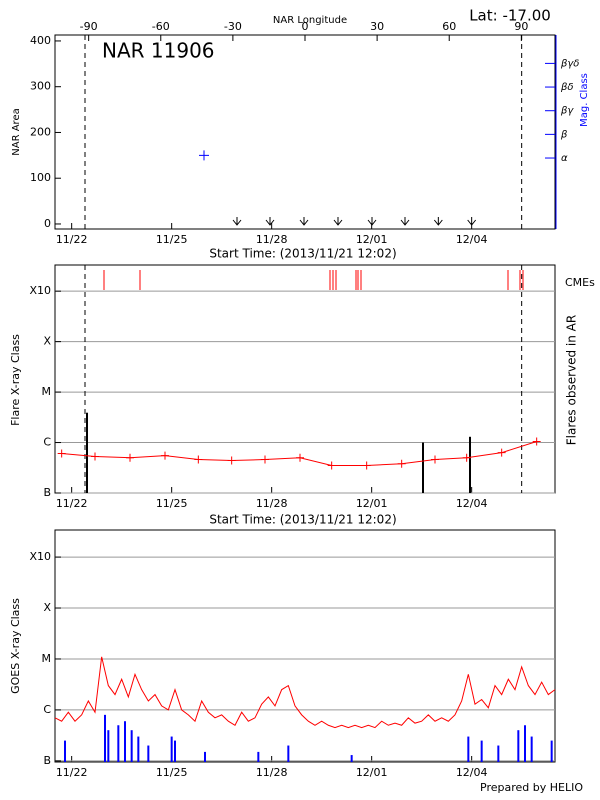  Describe the element at coordinates (521, 26) in the screenshot. I see `x2-tick-label: 90` at that location.